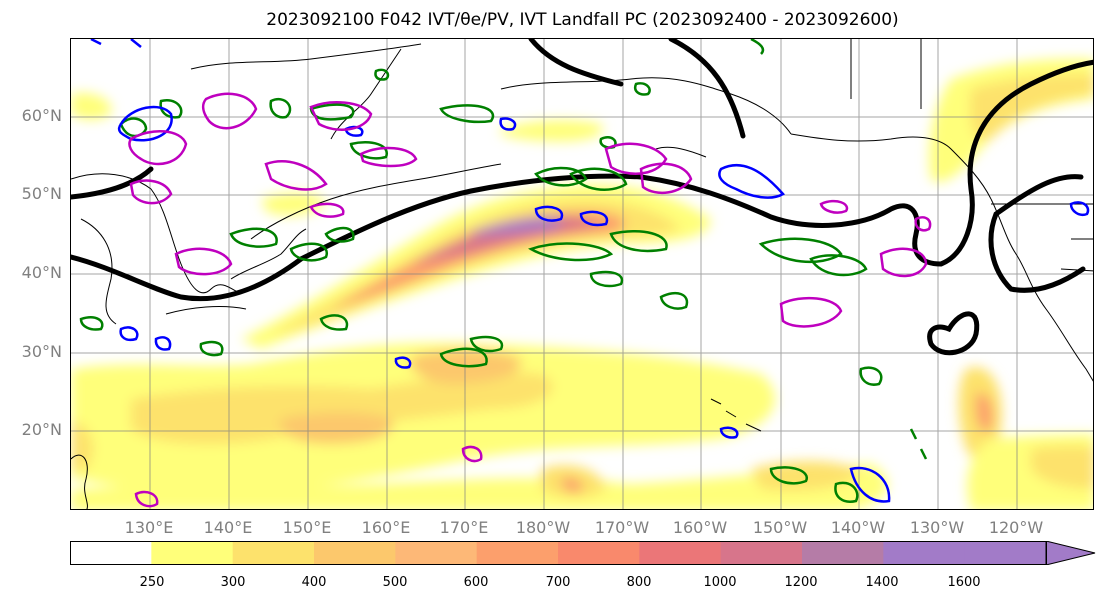 This screenshot has height=603, width=1105. I want to click on colorbar-cells, so click(558, 553).